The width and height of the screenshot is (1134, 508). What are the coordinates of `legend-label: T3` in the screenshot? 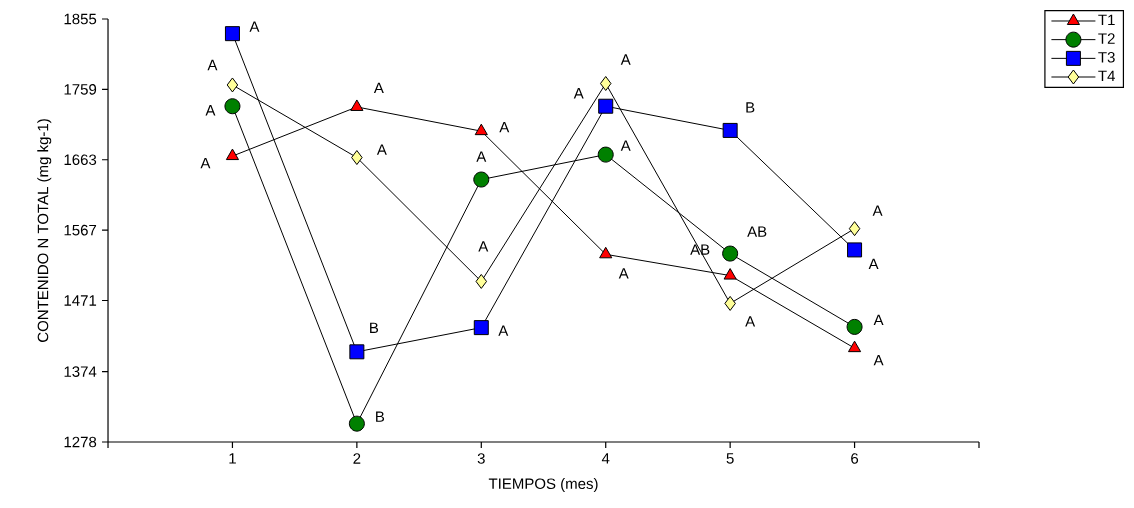 It's located at (1106, 57).